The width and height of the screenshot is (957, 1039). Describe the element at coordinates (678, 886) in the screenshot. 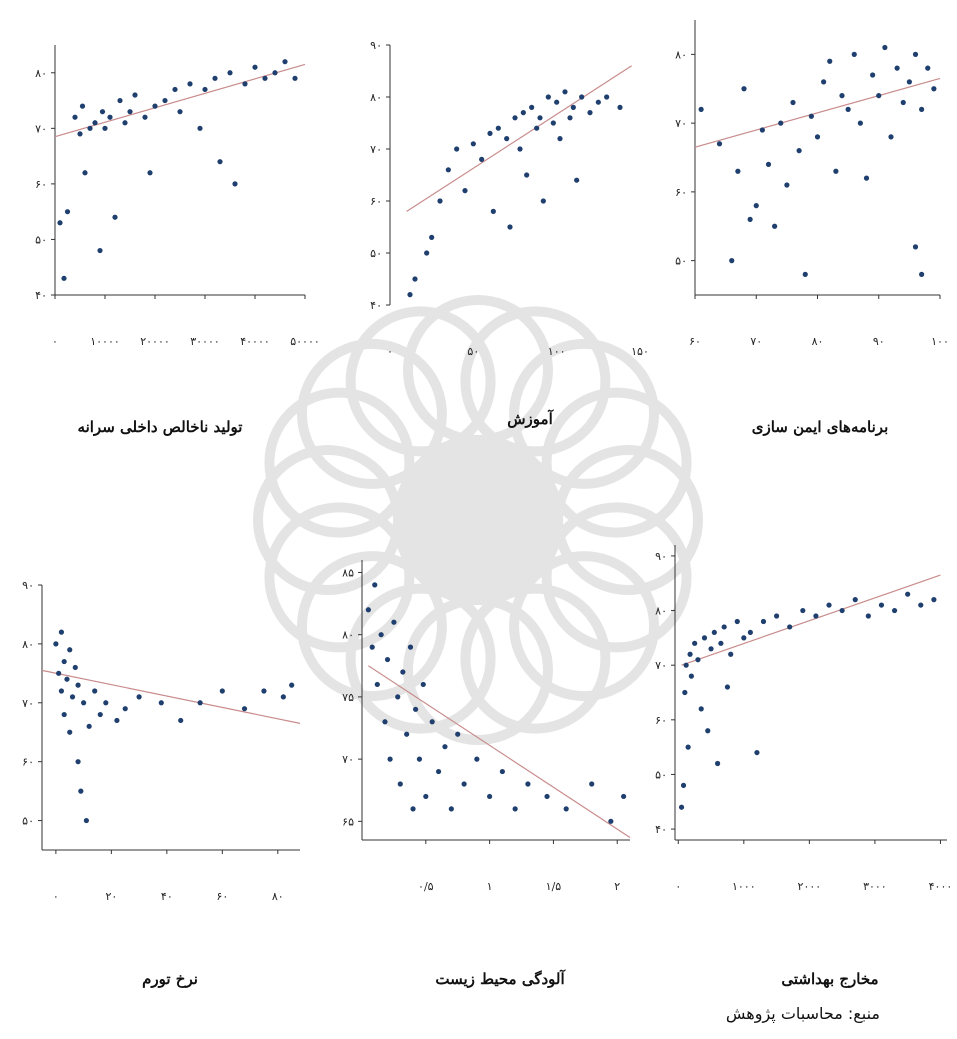

I see `health-x-tick-label: ۰` at that location.